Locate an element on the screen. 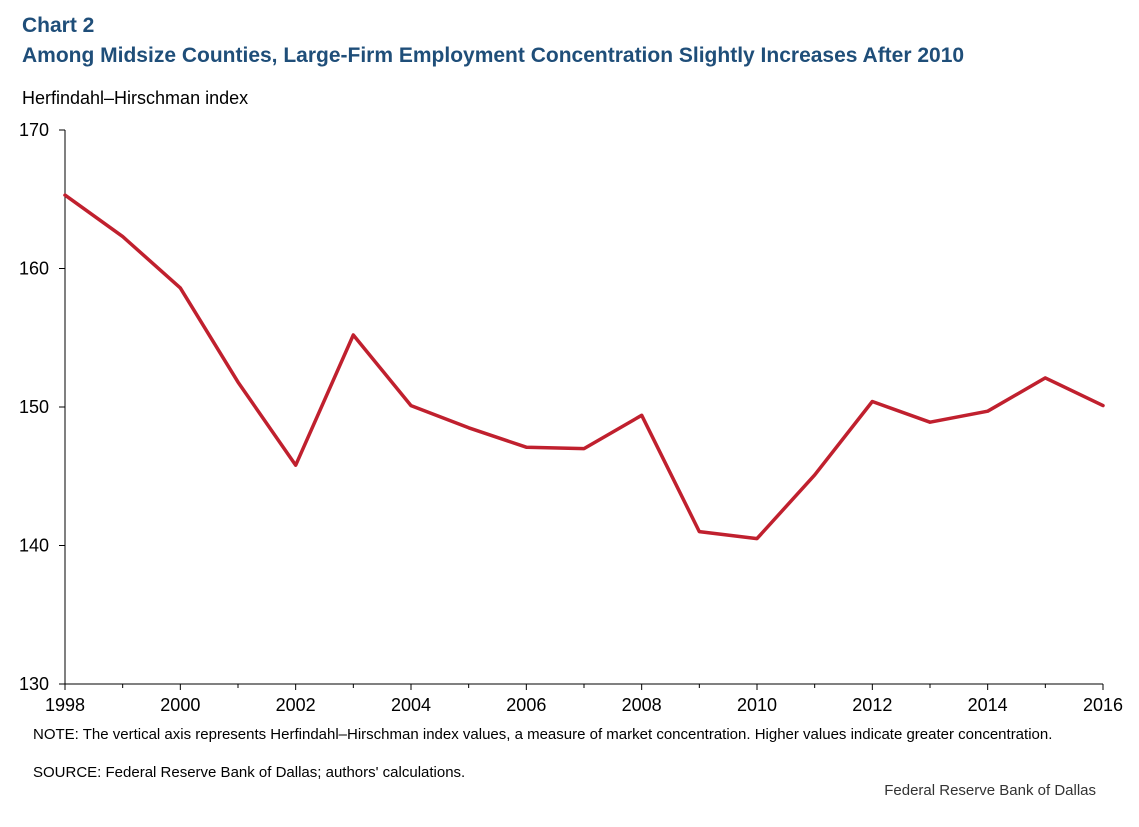  credit-text: Federal Reserve Bank of Dallas is located at coordinates (990, 790).